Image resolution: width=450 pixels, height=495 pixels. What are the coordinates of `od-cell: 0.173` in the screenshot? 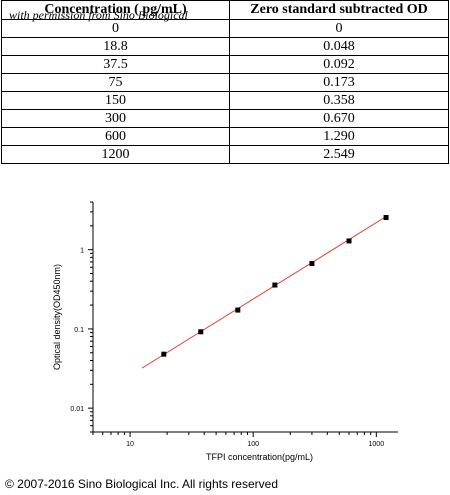 It's located at (339, 82).